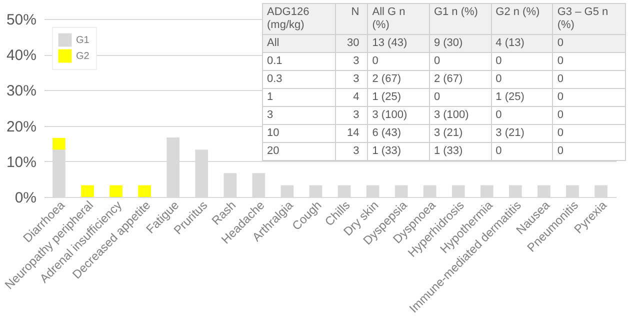 This screenshot has height=328, width=628. Describe the element at coordinates (21, 127) in the screenshot. I see `y-tick-label: 20%` at that location.